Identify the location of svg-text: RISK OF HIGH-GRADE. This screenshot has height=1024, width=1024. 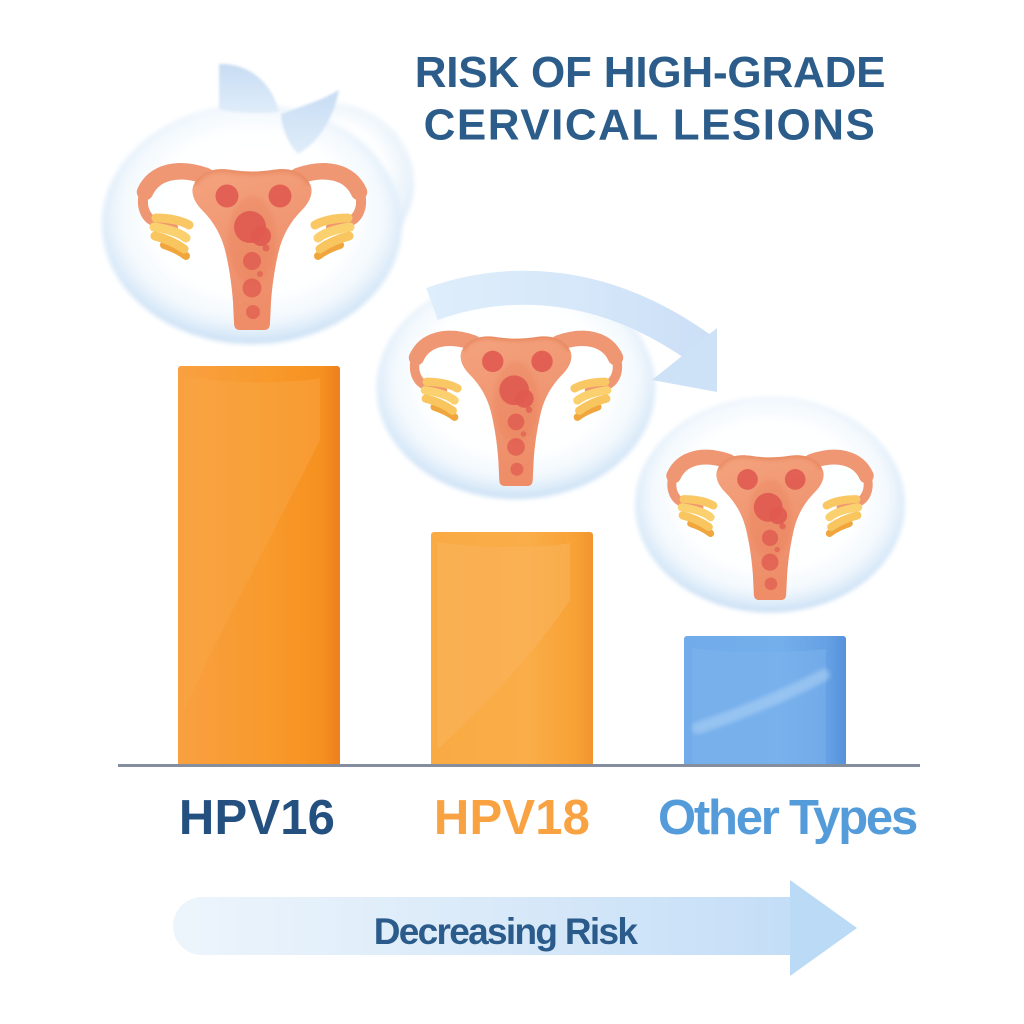
(650, 72).